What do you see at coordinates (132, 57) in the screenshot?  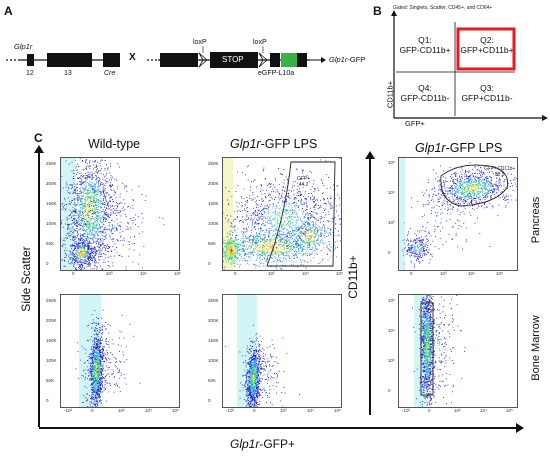 I see `cross-symbol: X` at bounding box center [132, 57].